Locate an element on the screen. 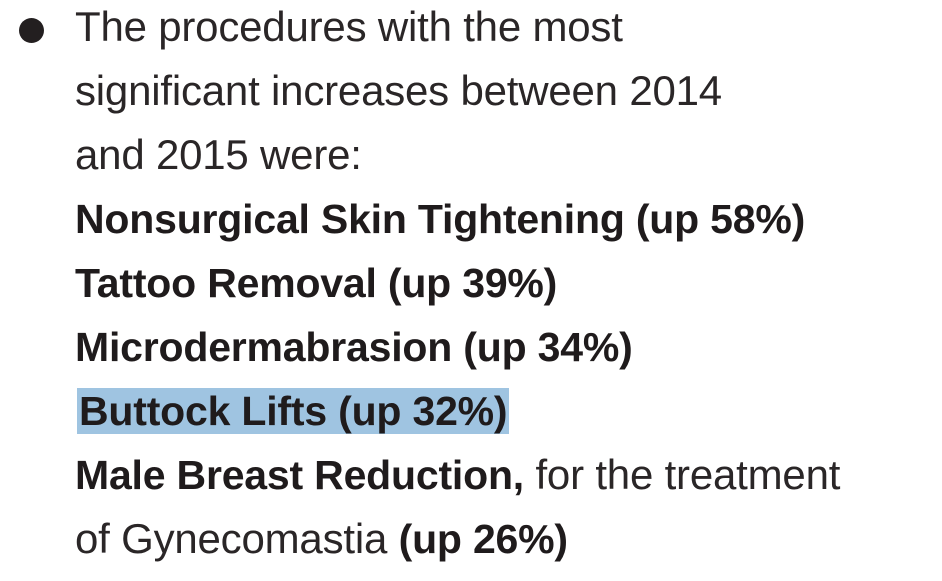  procedure-name: Nonsurgical Skin Tightening (up 58%) is located at coordinates (440, 219).